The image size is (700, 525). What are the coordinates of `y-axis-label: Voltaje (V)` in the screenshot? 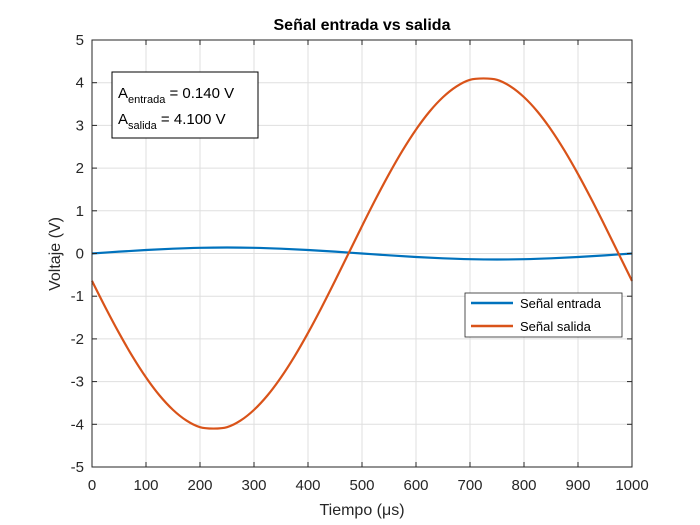 It's located at (55, 254).